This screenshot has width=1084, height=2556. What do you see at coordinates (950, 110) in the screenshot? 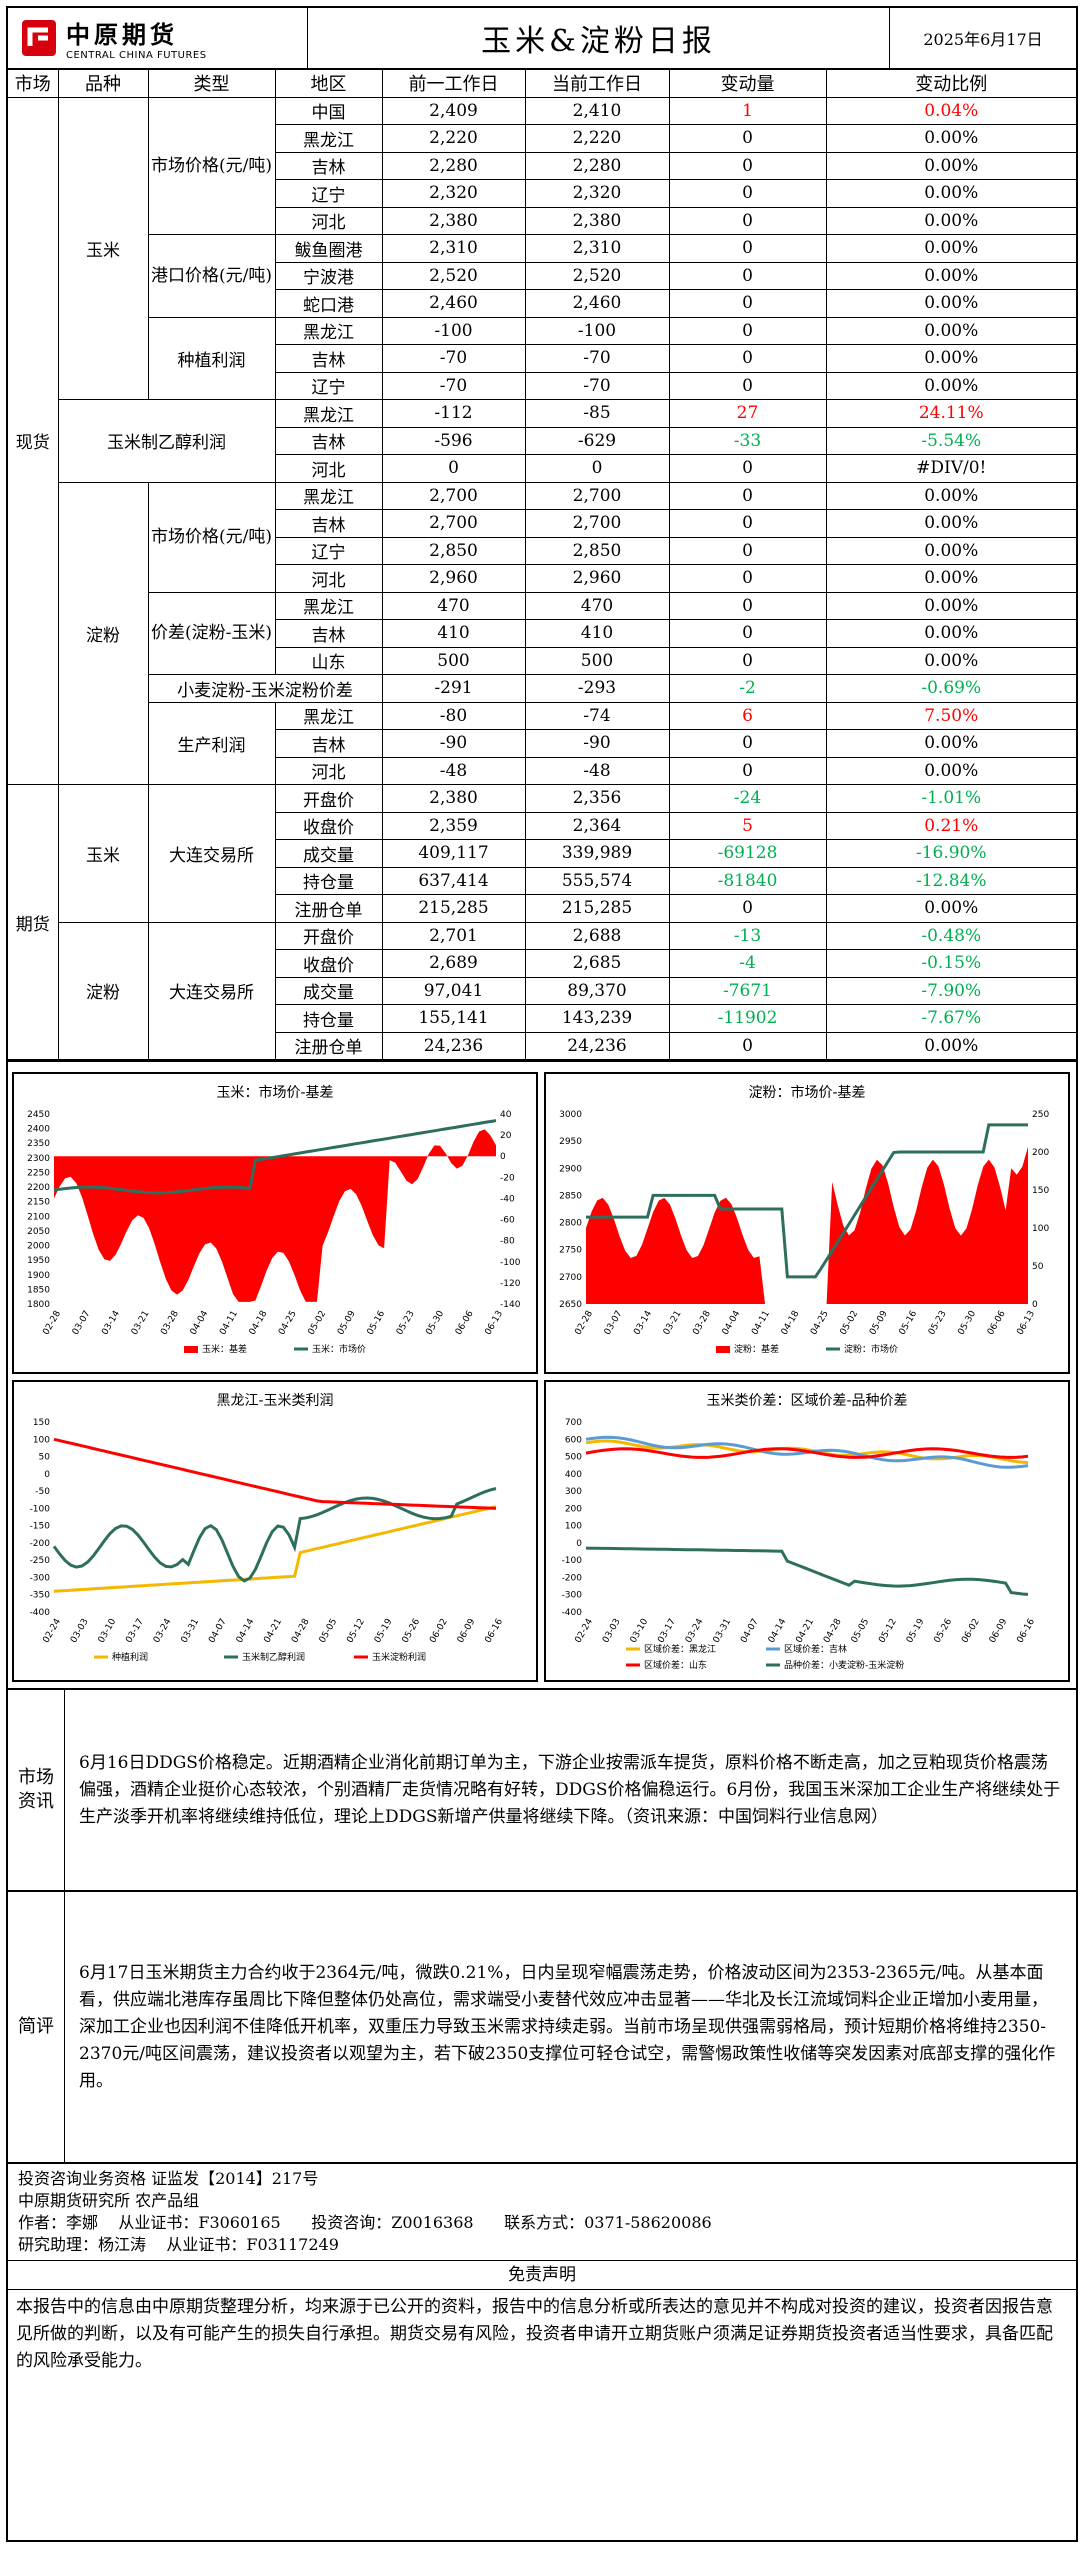
I see `change-pct-cell: 0.04%` at bounding box center [950, 110].